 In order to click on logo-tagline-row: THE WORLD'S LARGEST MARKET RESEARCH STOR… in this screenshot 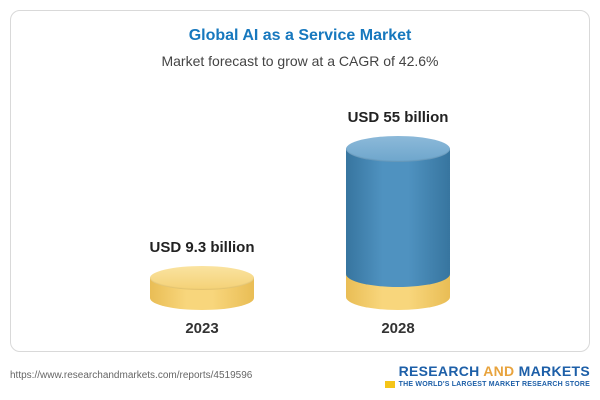, I will do `click(487, 384)`.